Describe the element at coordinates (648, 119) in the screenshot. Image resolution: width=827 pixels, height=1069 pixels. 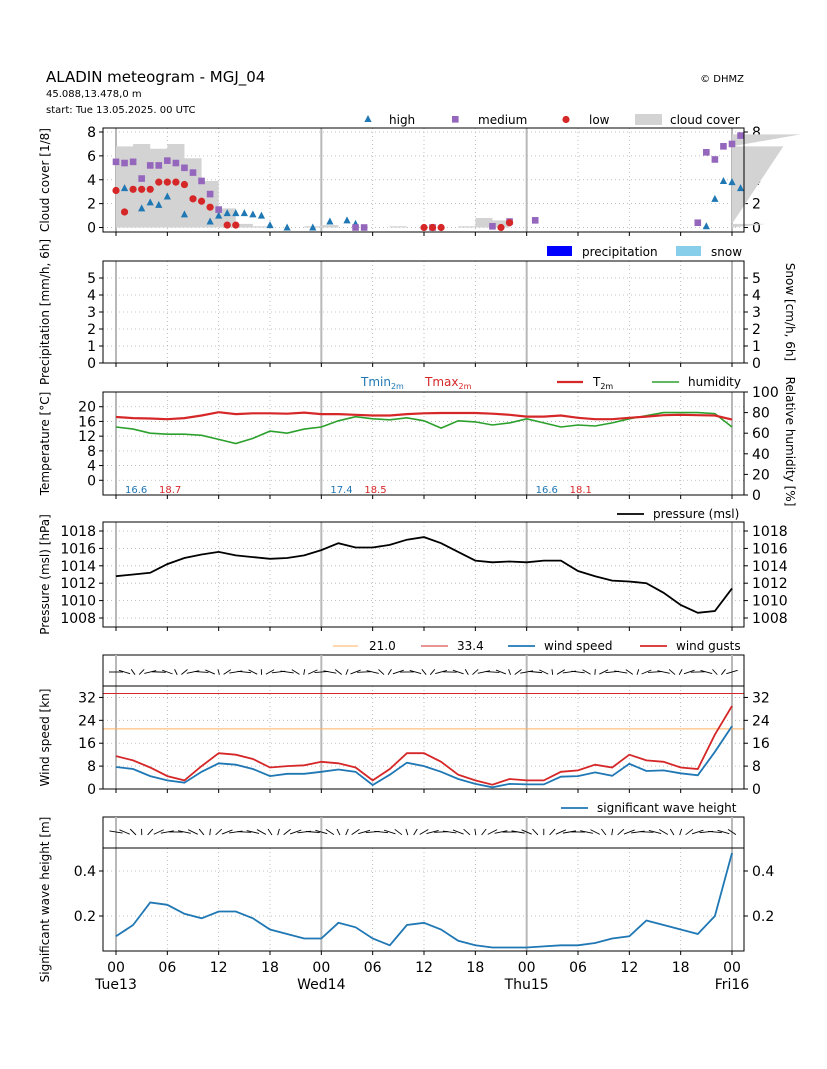
I see `legend-cloud-cover-icon` at that location.